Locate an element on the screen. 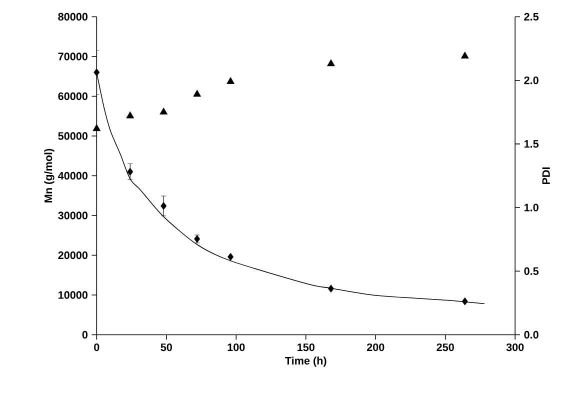 This screenshot has height=402, width=585. y2-tick-label: 2.0 is located at coordinates (531, 80).